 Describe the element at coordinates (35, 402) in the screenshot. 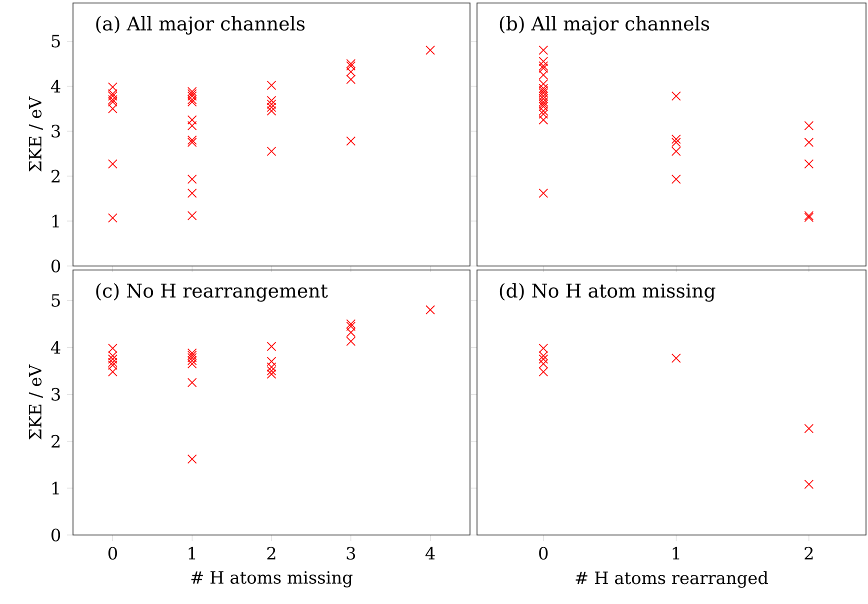

I see `y-axis-title: ΣKE / eV` at that location.